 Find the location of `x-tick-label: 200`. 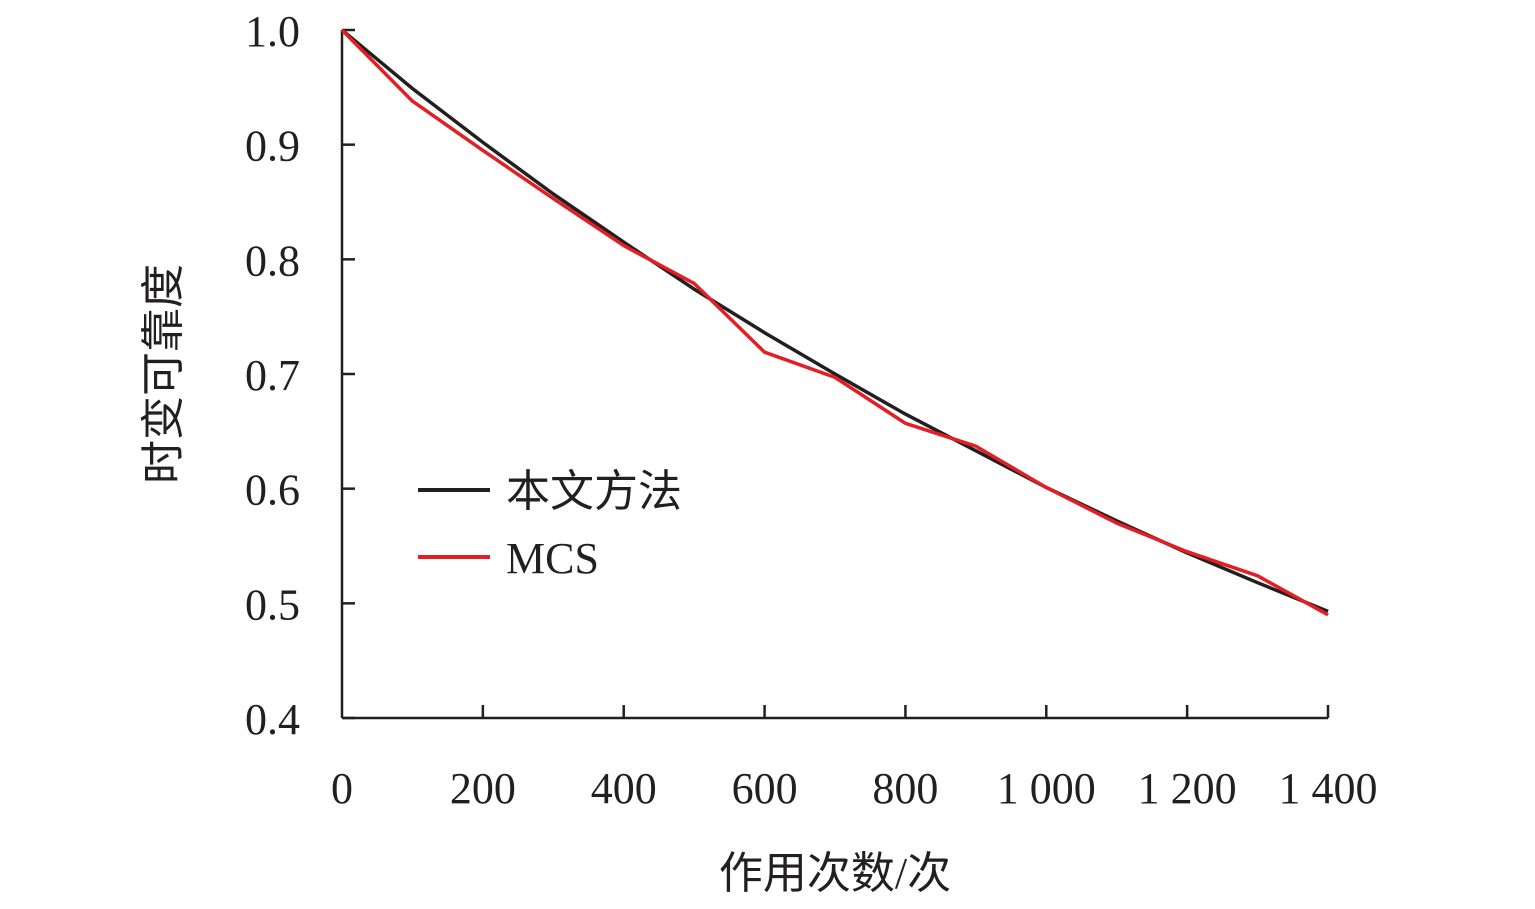

x-tick-label: 200 is located at coordinates (483, 788).